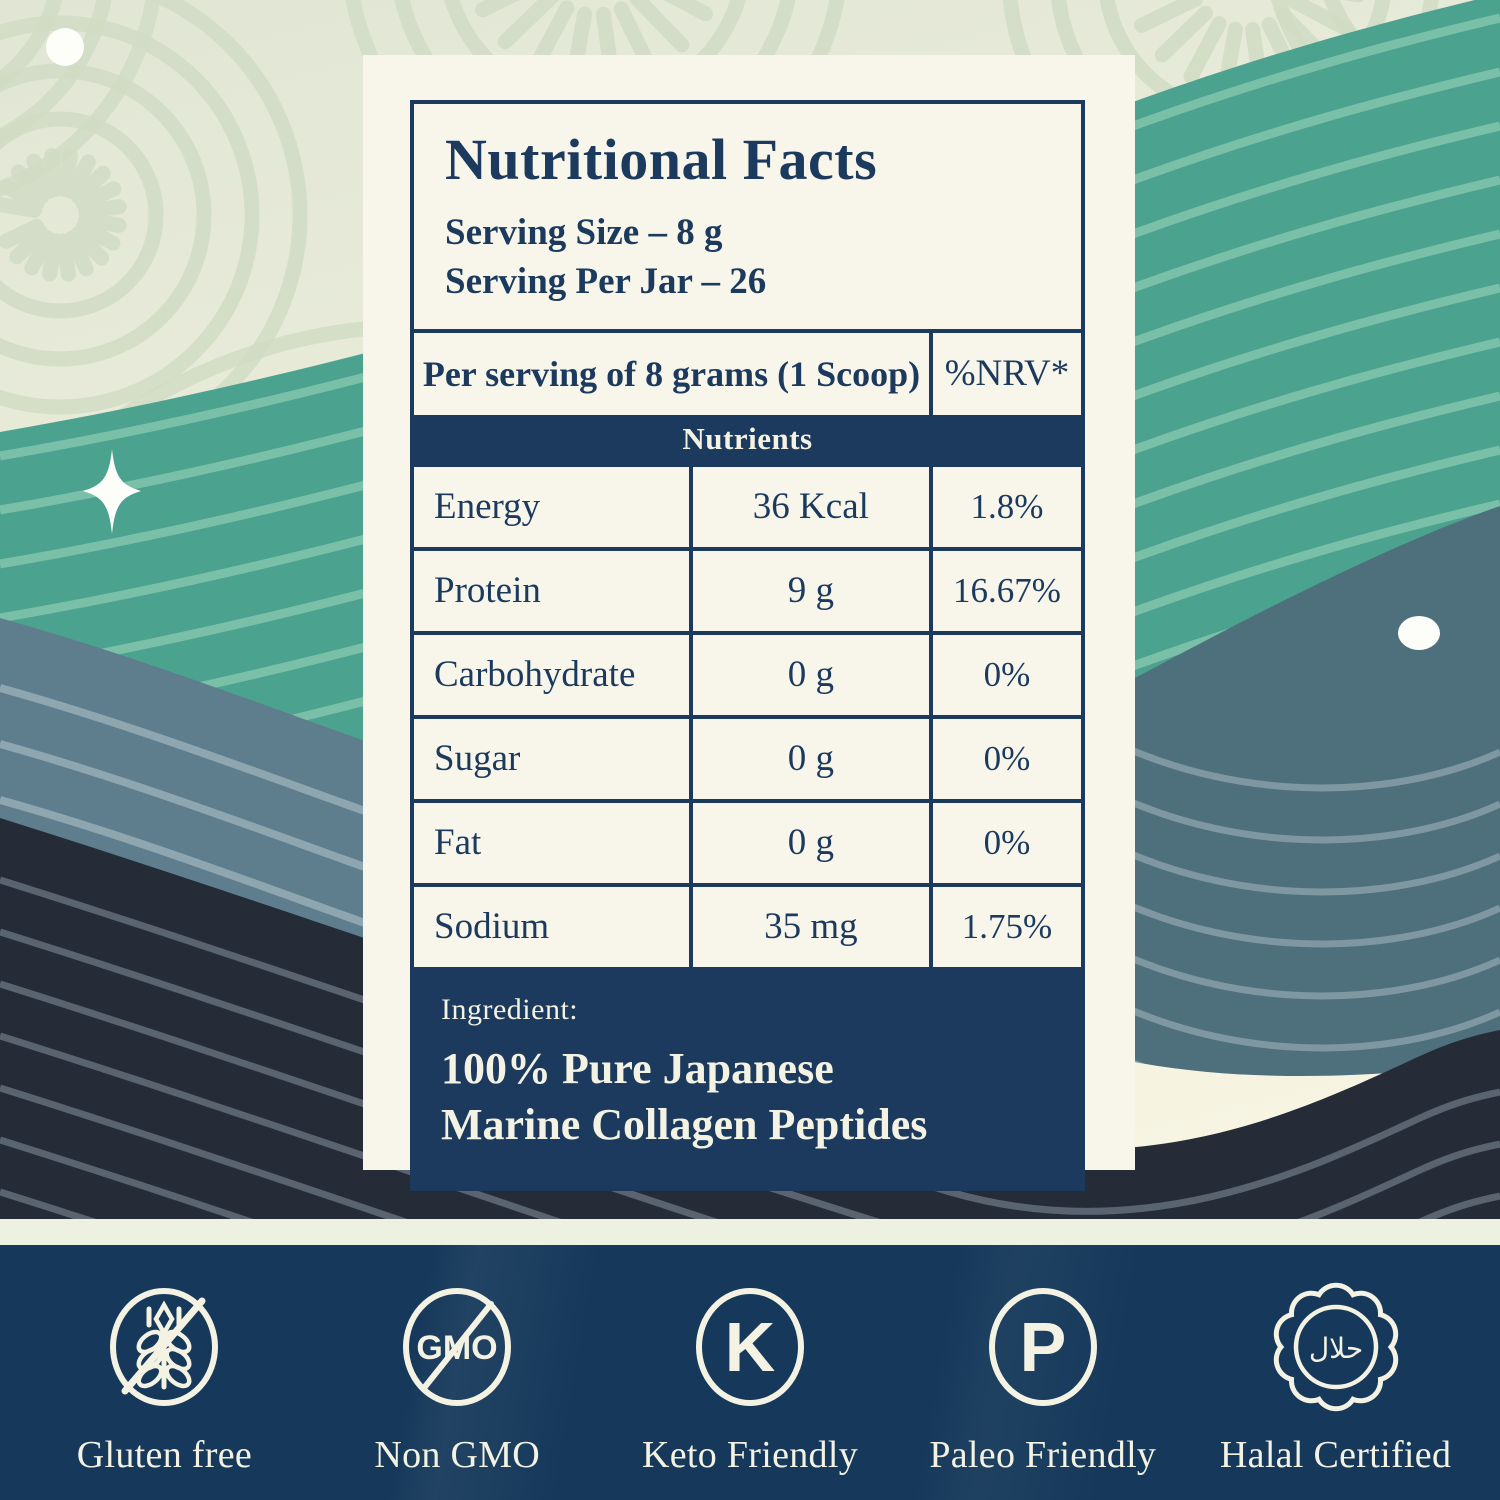 The width and height of the screenshot is (1500, 1500). Describe the element at coordinates (808, 506) in the screenshot. I see `nutrient-amount: 36 Kcal` at that location.